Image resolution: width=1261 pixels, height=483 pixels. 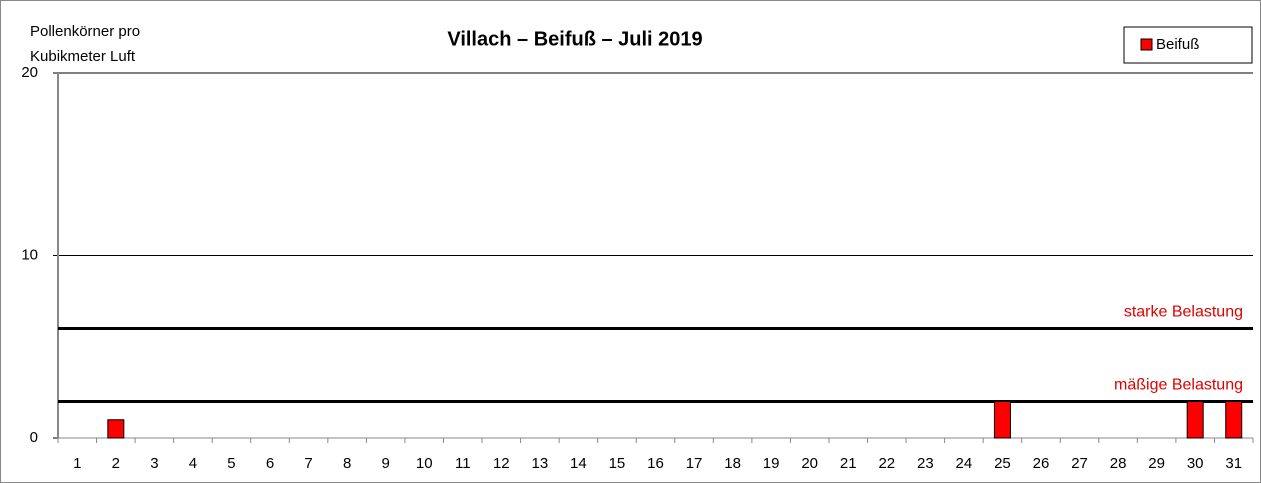 I want to click on x-tick-label: 5, so click(x=231, y=463).